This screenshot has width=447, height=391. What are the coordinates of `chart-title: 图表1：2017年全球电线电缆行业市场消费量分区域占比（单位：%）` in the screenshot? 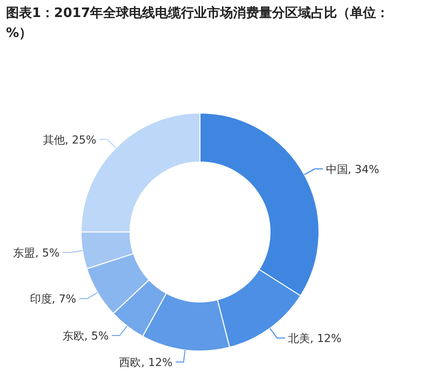 It's located at (198, 23).